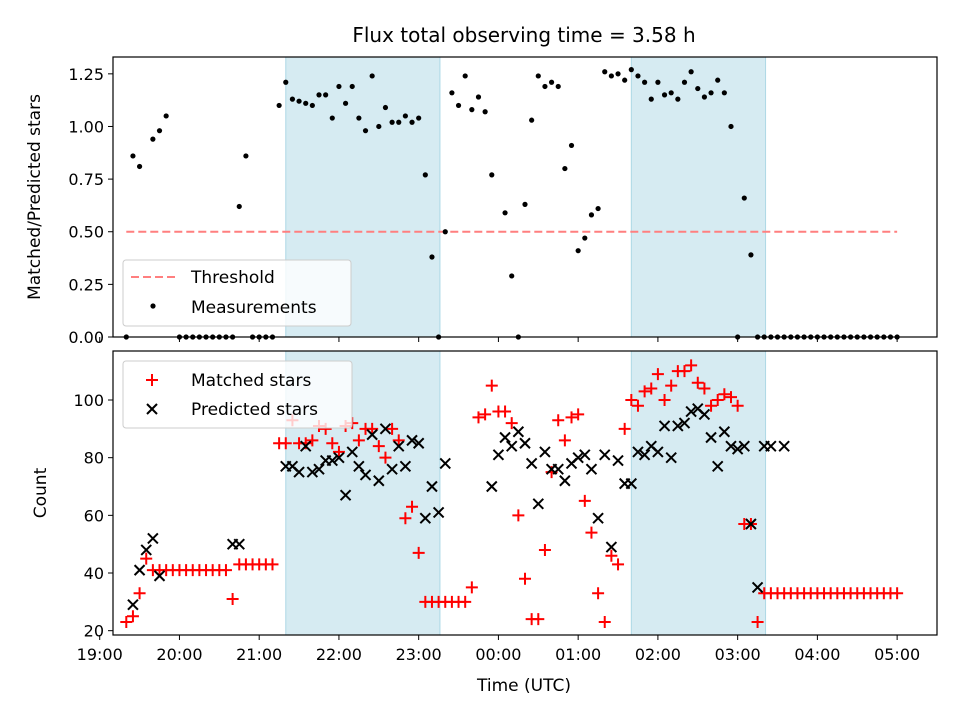 The height and width of the screenshot is (720, 960). I want to click on ratio-y-tick-label: 1.25, so click(86, 74).